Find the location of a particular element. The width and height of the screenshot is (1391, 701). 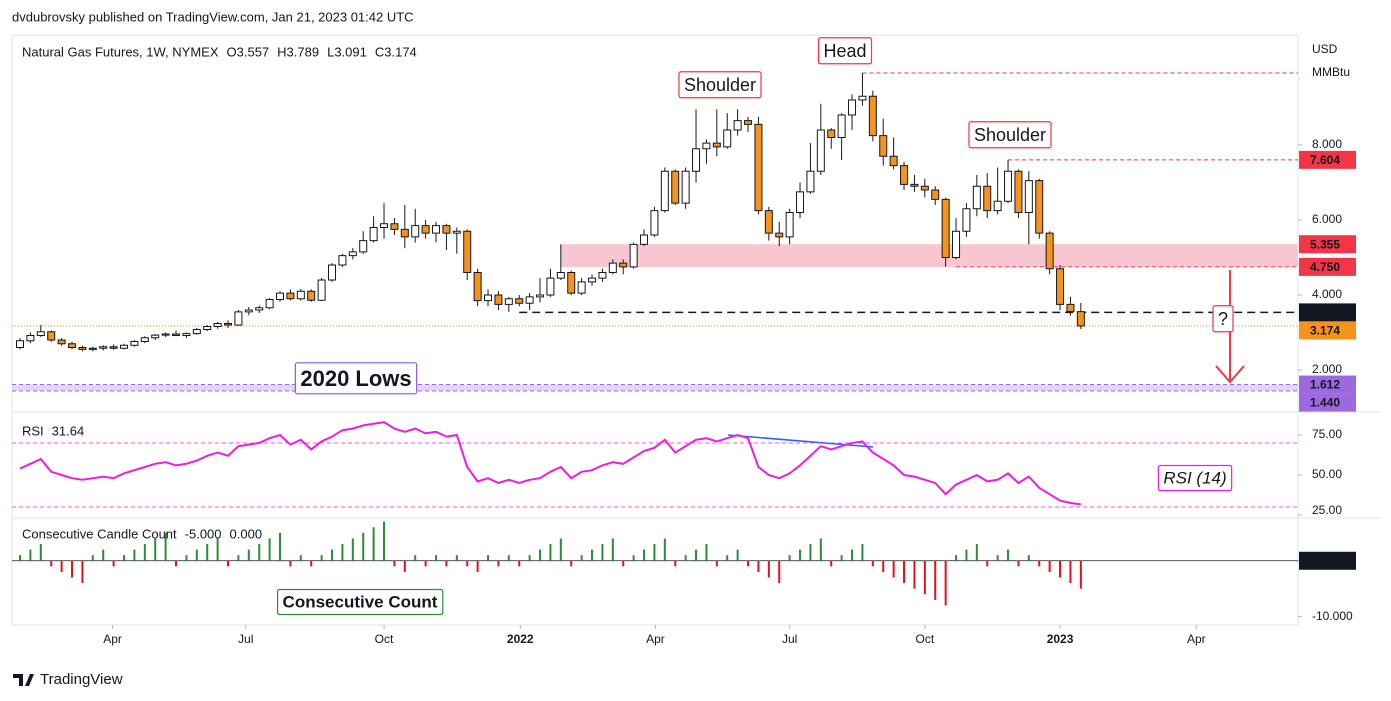

y-tick-label: 25.00 is located at coordinates (1327, 510).